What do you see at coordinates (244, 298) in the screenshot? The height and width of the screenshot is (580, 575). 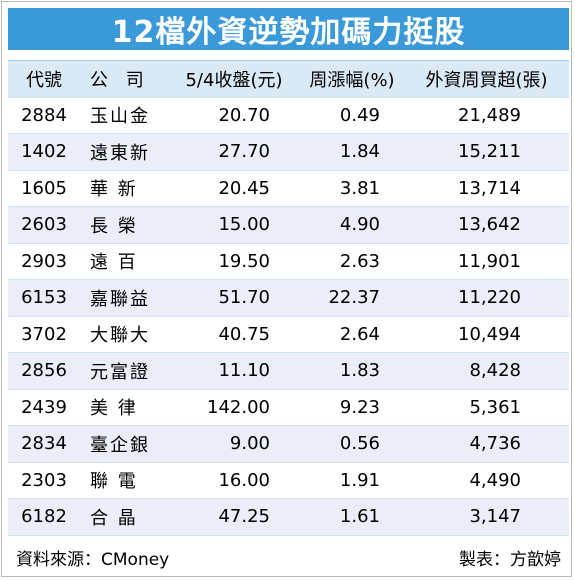 I see `cell-close-price: 51.70` at bounding box center [244, 298].